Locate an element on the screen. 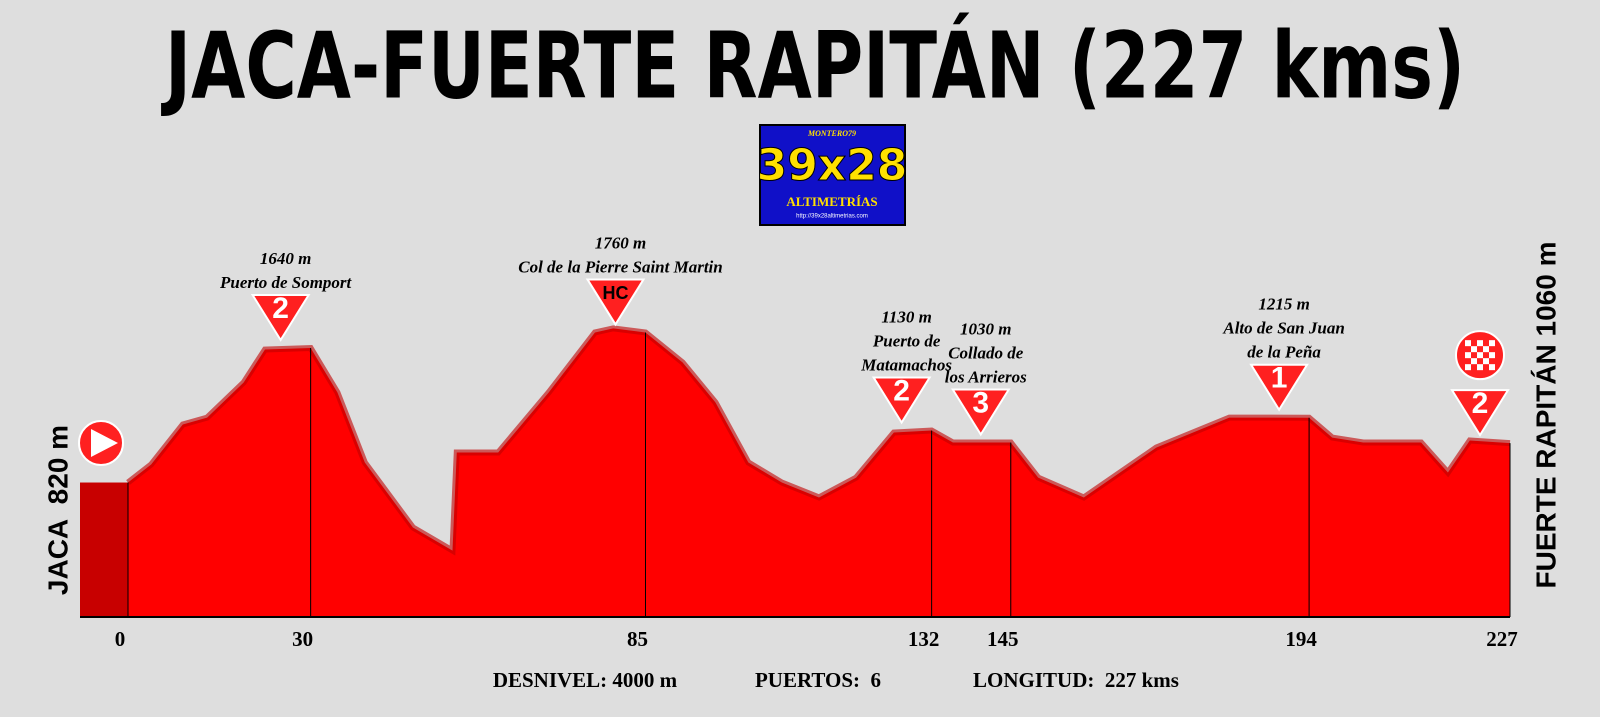  climb-elevation: 1760 m is located at coordinates (620, 242).